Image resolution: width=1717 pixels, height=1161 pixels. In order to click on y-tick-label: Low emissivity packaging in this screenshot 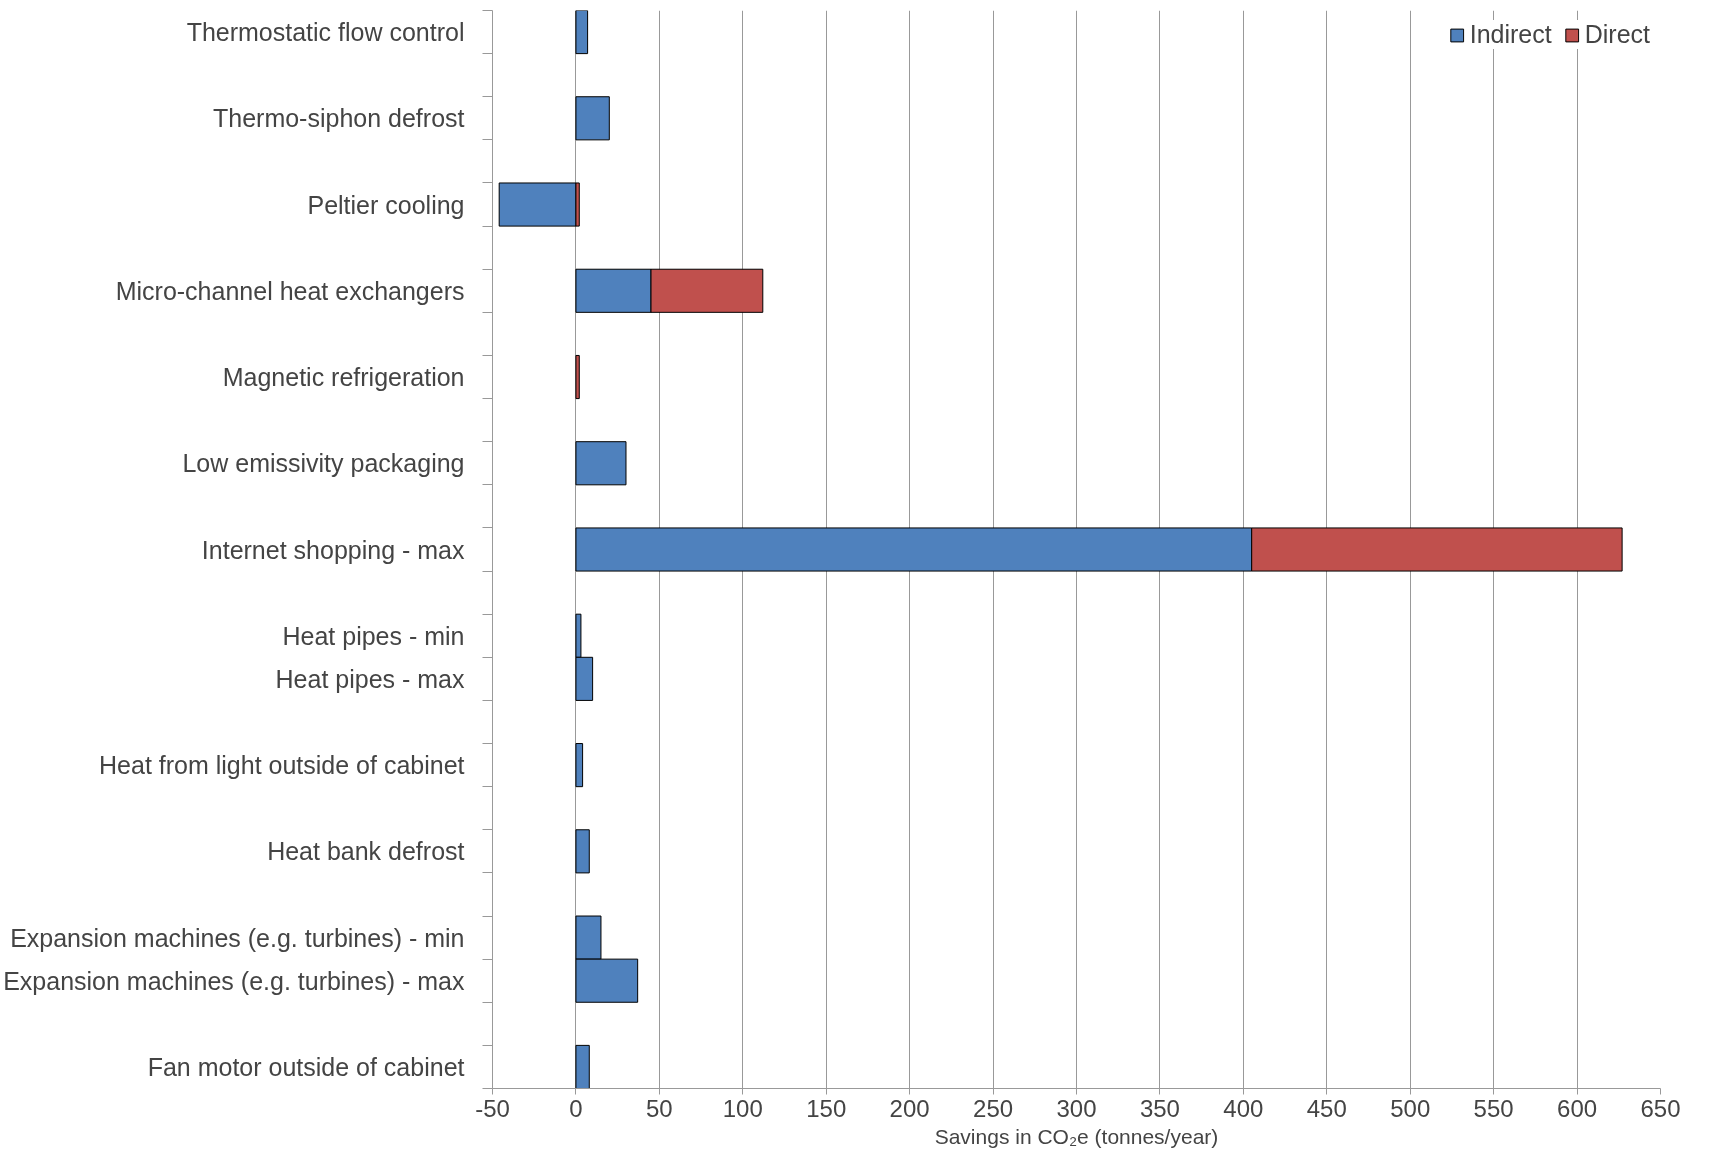, I will do `click(323, 463)`.